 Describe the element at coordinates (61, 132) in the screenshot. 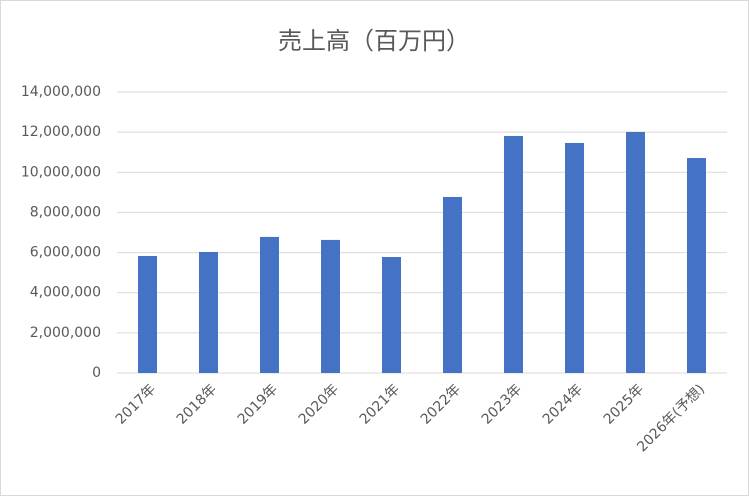

I see `y-tick-label: 12,000,000` at that location.